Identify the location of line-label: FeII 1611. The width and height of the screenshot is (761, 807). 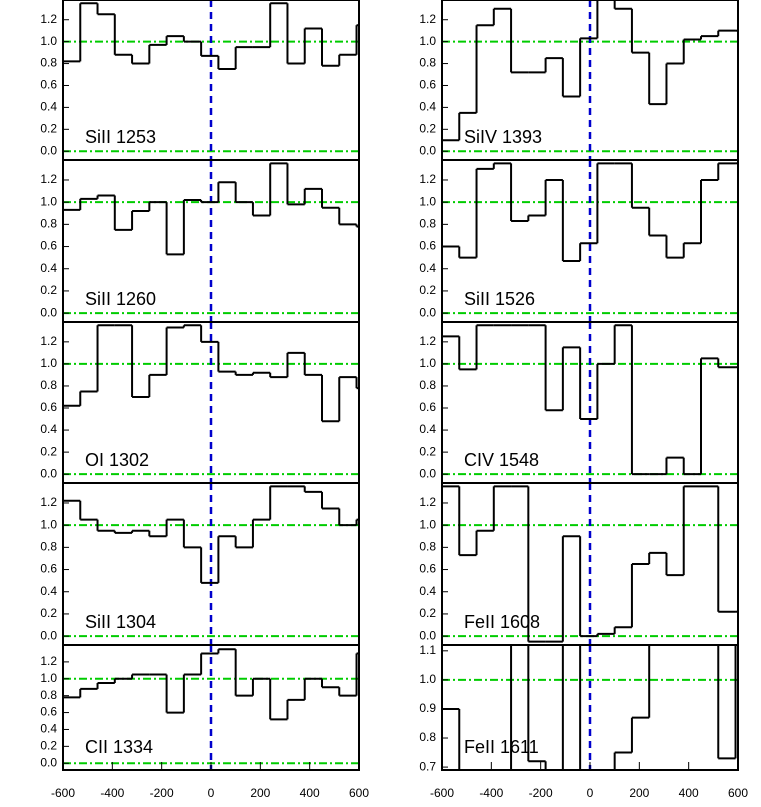
(501, 747).